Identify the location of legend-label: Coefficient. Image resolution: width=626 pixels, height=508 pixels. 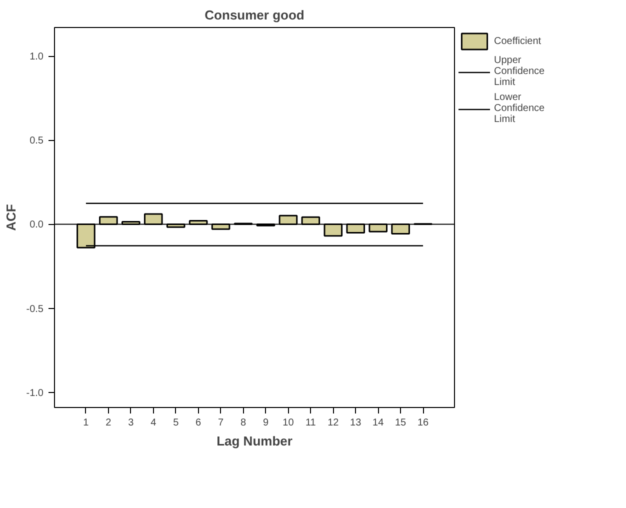
(518, 41).